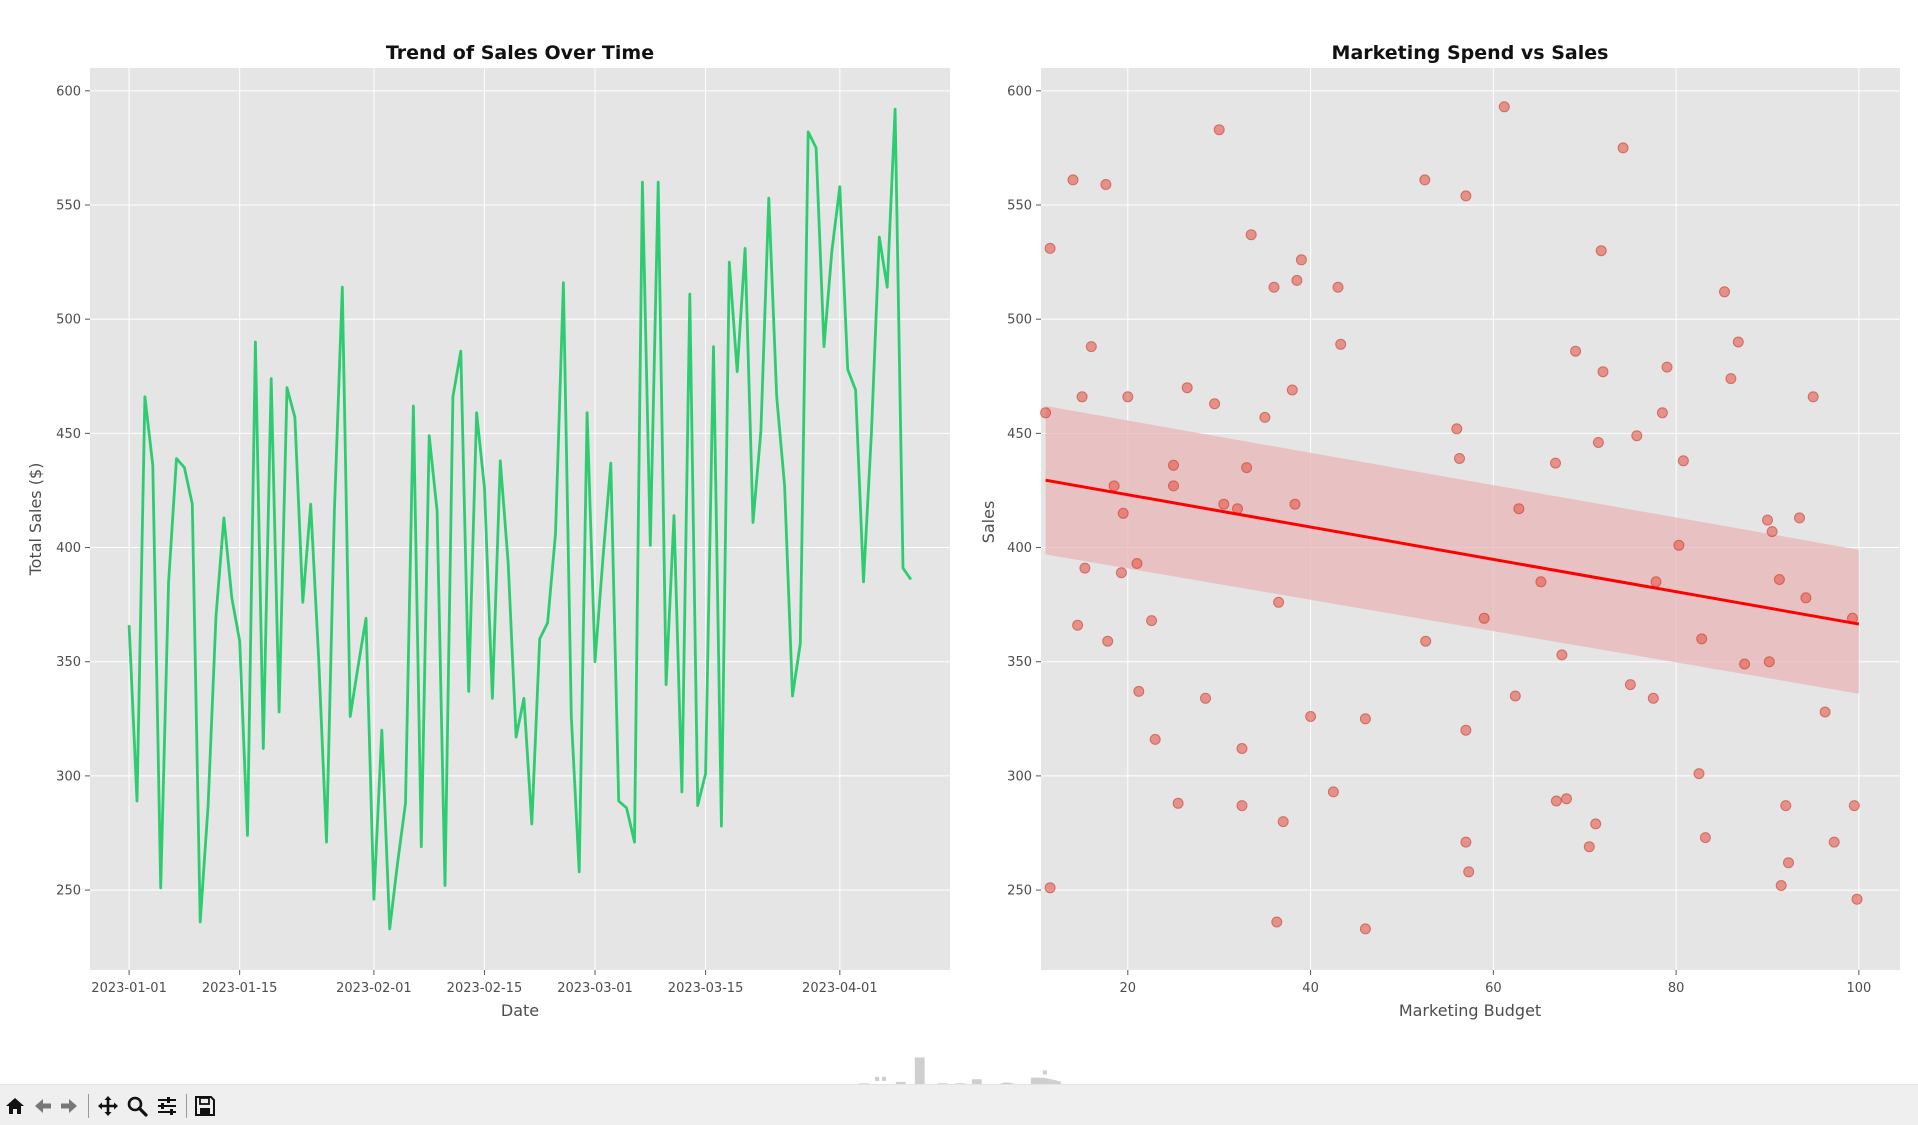 The image size is (1918, 1125). Describe the element at coordinates (1019, 320) in the screenshot. I see `scatter-chart-y-tick-label: 500` at that location.